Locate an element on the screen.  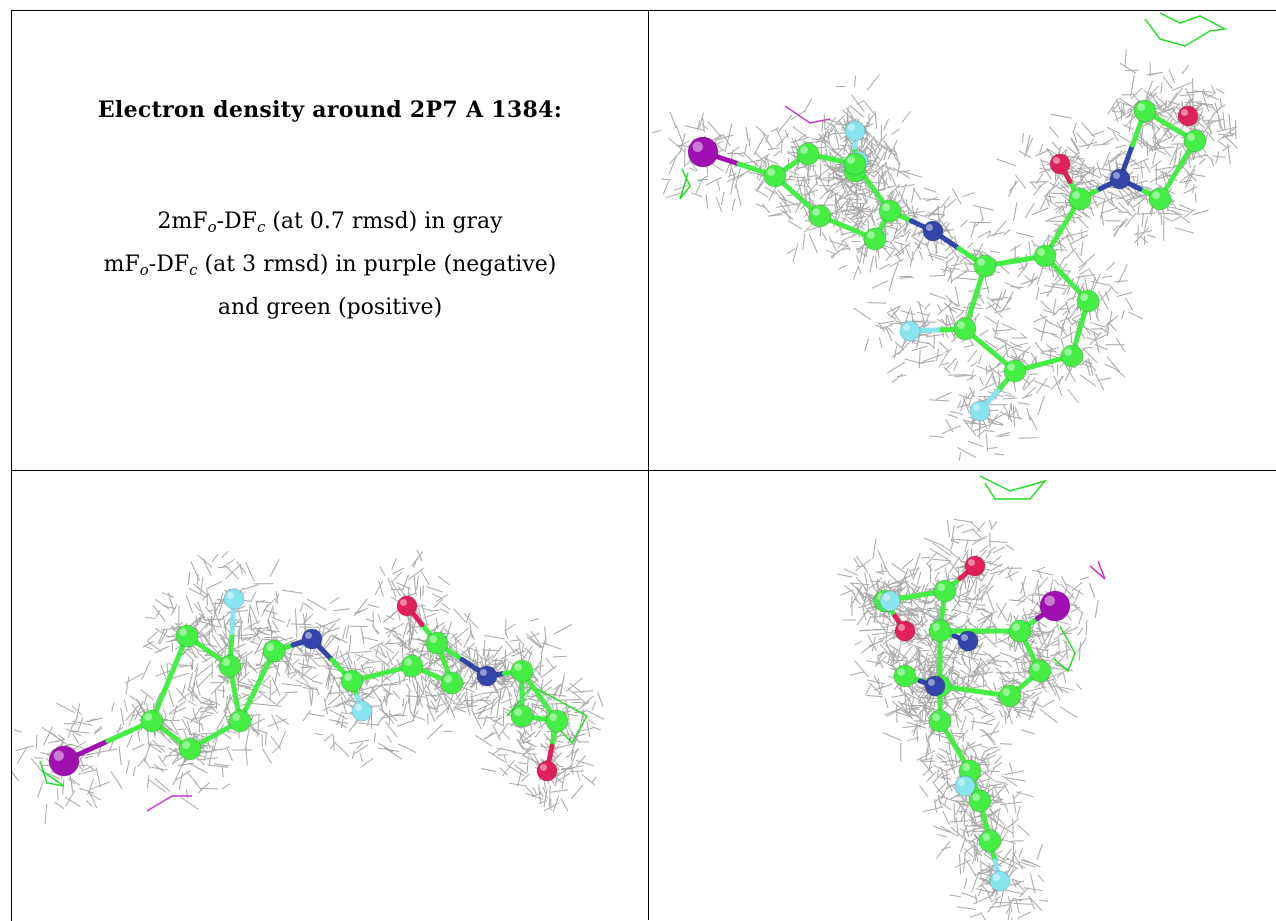
caption-line-2fofc: 2mFo-DFc (at 0.7 rmsd) in gray is located at coordinates (330, 224).